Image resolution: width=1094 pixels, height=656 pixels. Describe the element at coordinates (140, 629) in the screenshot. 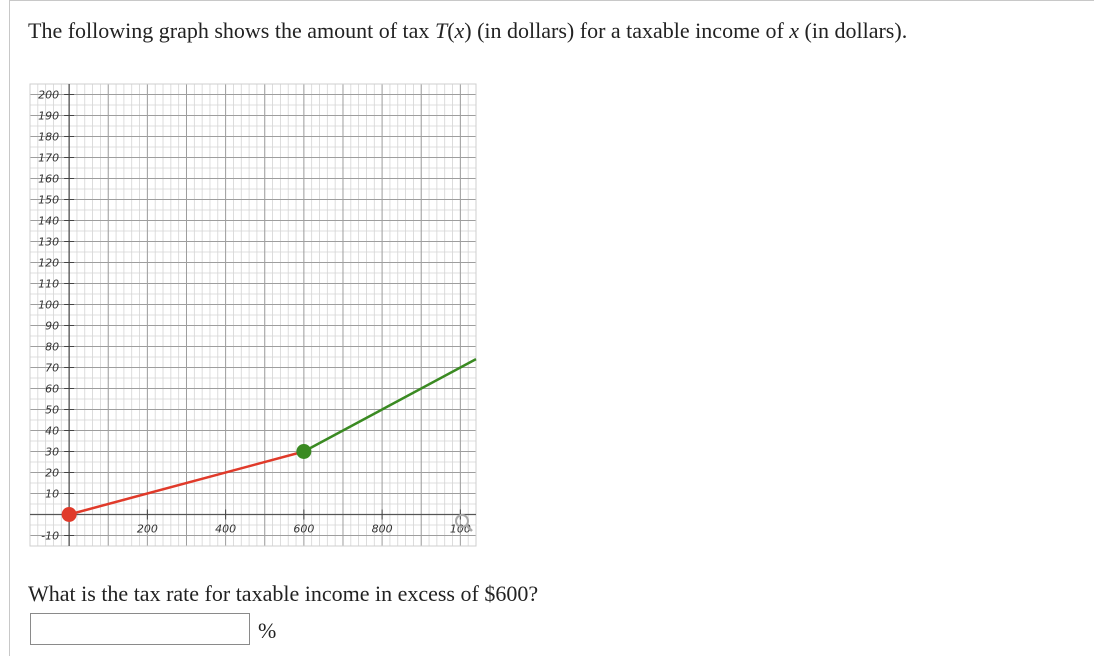

I see `tax-rate-input` at that location.